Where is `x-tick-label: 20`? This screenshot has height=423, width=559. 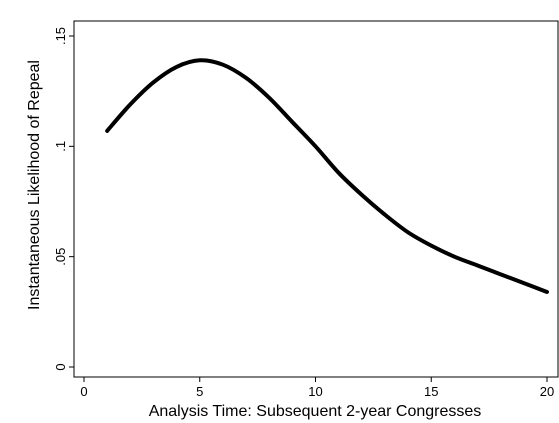
x-tick-label: 20 is located at coordinates (547, 391).